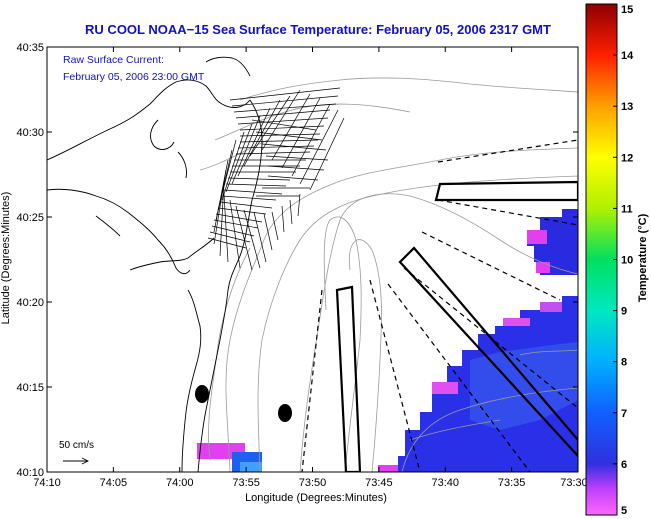 The image size is (651, 519). What do you see at coordinates (276, 179) in the screenshot?
I see `current-vectors` at bounding box center [276, 179].